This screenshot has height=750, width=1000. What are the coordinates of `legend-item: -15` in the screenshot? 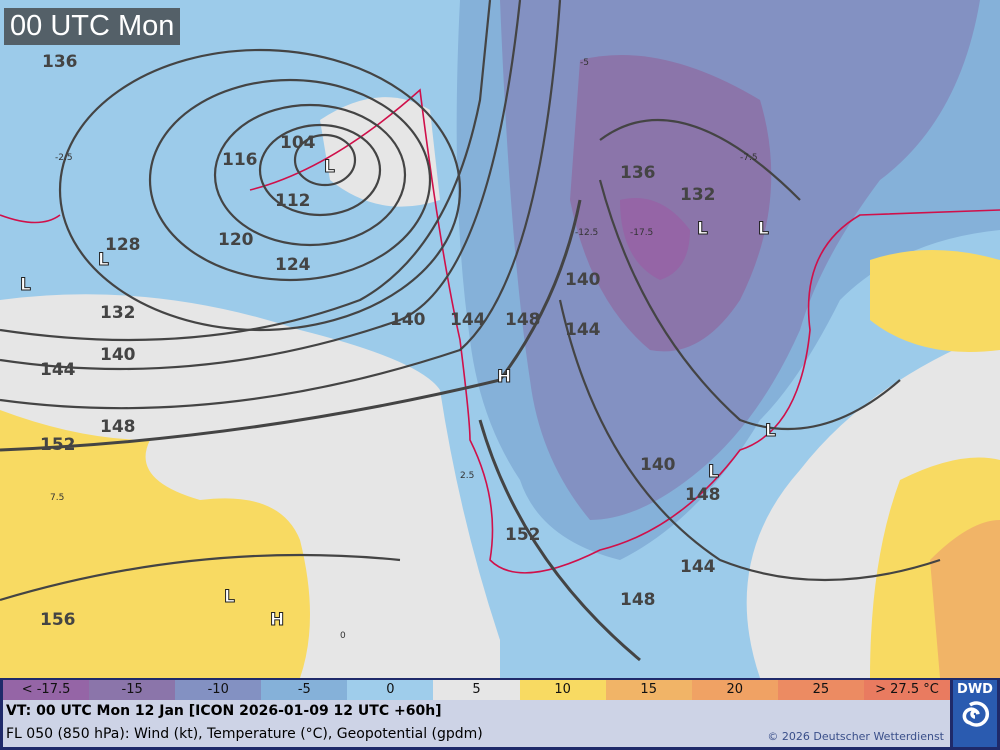 It's located at (132, 690).